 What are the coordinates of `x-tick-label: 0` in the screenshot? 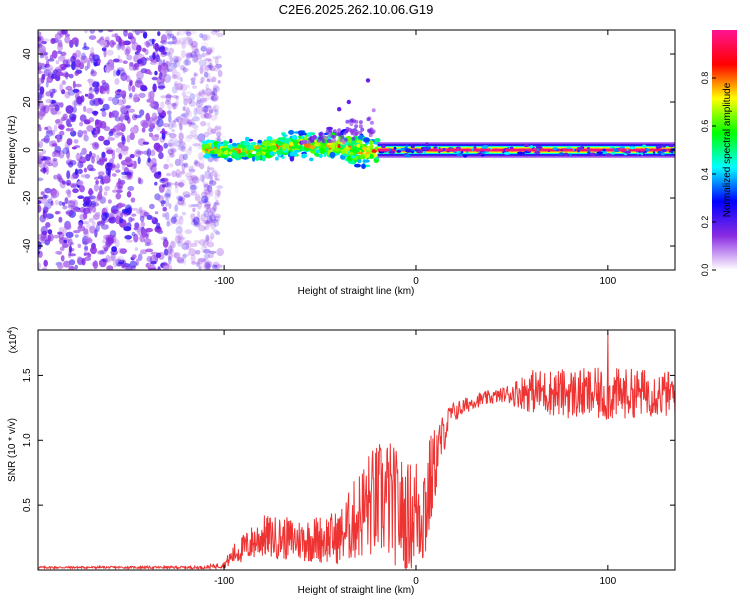 It's located at (416, 581).